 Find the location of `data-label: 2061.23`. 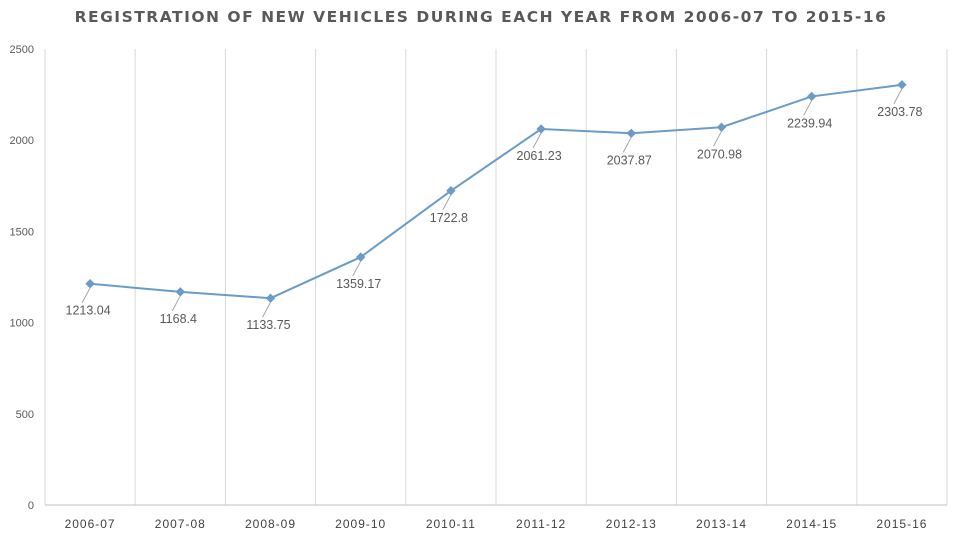

data-label: 2061.23 is located at coordinates (539, 156).